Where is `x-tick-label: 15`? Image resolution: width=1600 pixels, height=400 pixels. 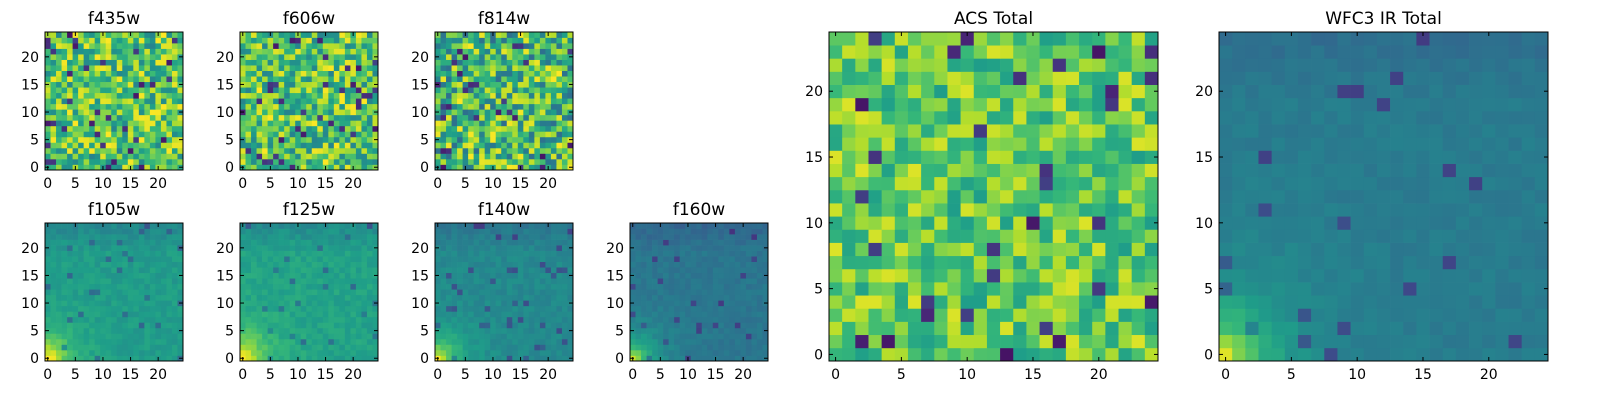 x-tick-label: 15 is located at coordinates (521, 375).